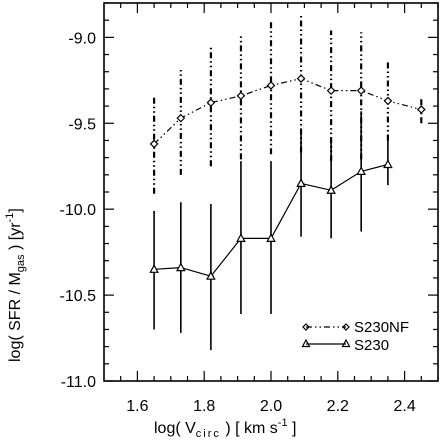  What do you see at coordinates (371, 345) in the screenshot?
I see `legend-label-s230: S230` at bounding box center [371, 345].